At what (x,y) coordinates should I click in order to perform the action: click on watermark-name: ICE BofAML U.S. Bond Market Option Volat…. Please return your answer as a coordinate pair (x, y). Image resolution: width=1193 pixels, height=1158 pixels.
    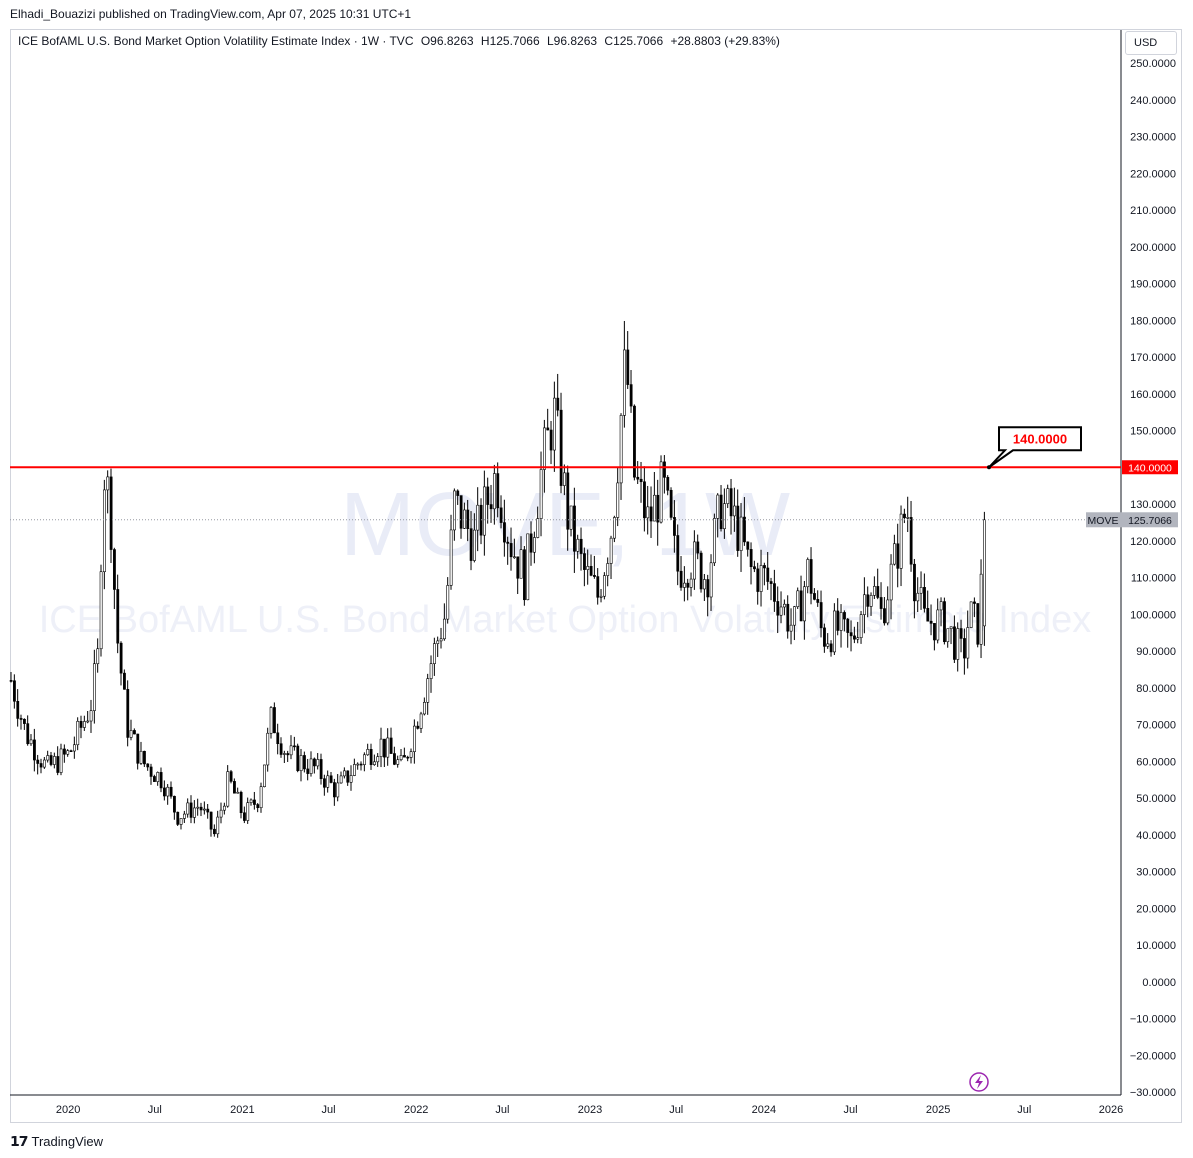
    Looking at the image, I should click on (565, 620).